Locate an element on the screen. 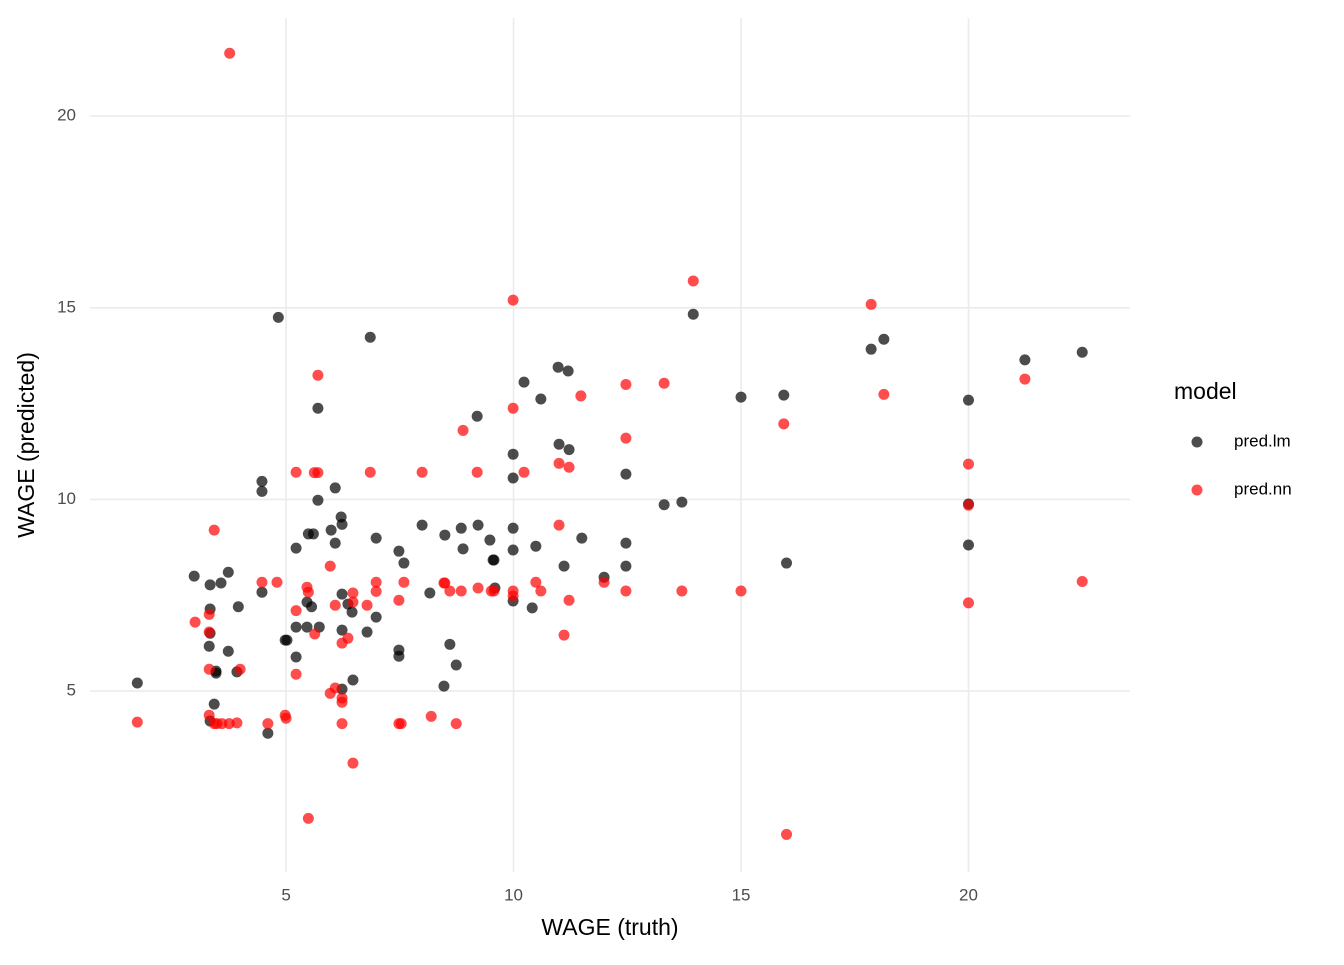 This screenshot has width=1344, height=965. y-tick-label: 20 is located at coordinates (66, 115).